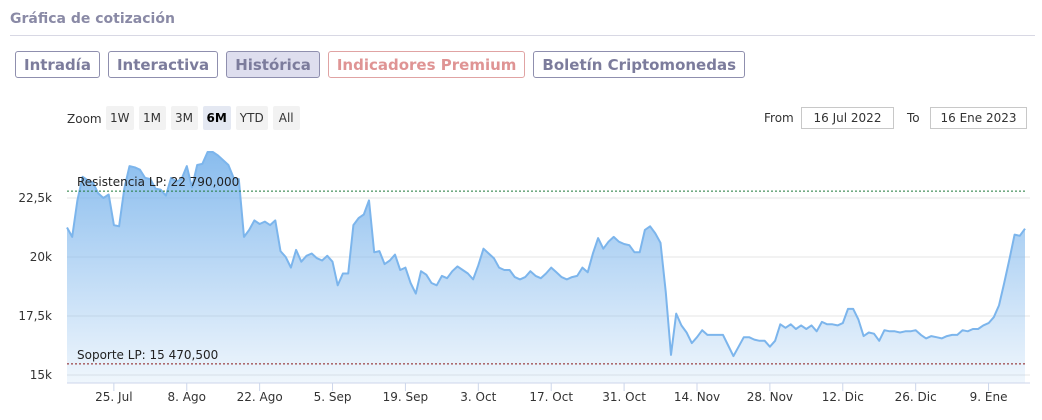 The height and width of the screenshot is (420, 1042). What do you see at coordinates (779, 118) in the screenshot?
I see `from-label: From` at bounding box center [779, 118].